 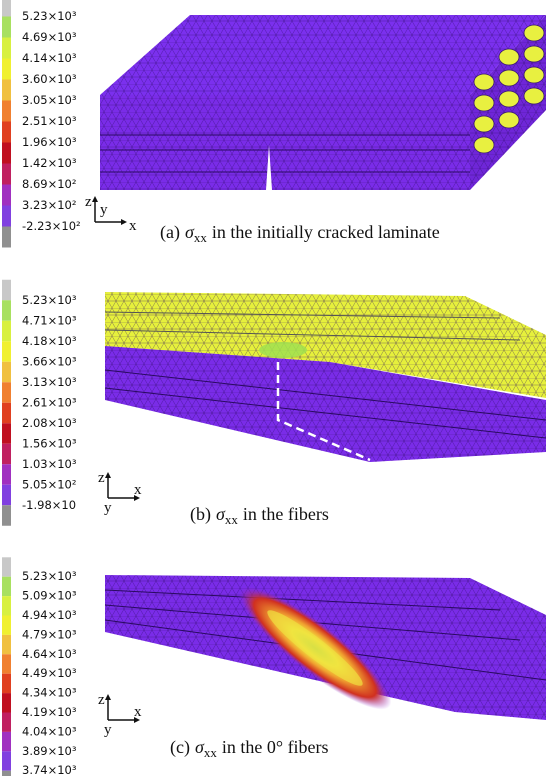 I want to click on caption-label: (b), so click(x=200, y=514).